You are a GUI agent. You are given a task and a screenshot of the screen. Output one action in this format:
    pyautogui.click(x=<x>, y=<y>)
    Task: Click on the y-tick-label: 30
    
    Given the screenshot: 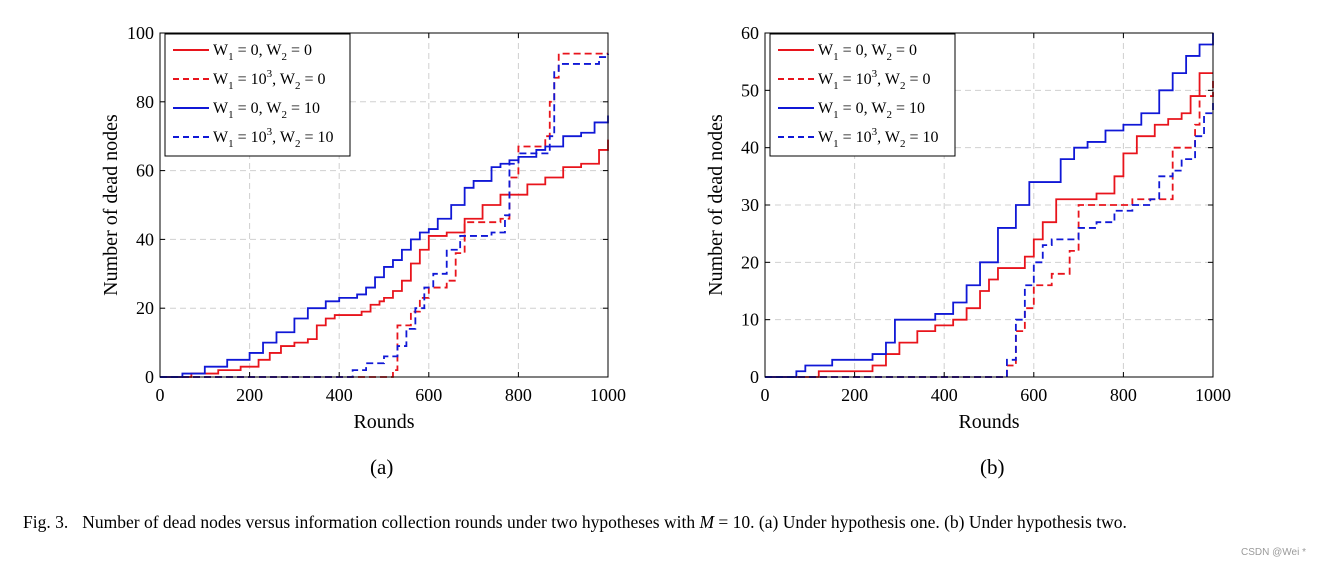 What is the action you would take?
    pyautogui.click(x=750, y=205)
    